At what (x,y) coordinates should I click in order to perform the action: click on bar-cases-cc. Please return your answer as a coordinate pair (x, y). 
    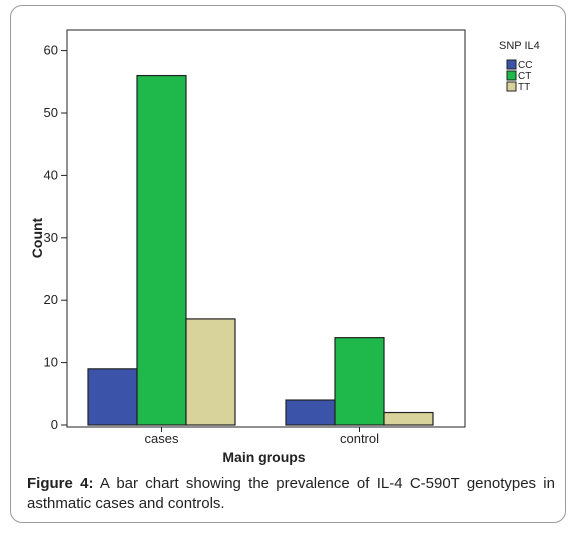
    Looking at the image, I should click on (112, 397).